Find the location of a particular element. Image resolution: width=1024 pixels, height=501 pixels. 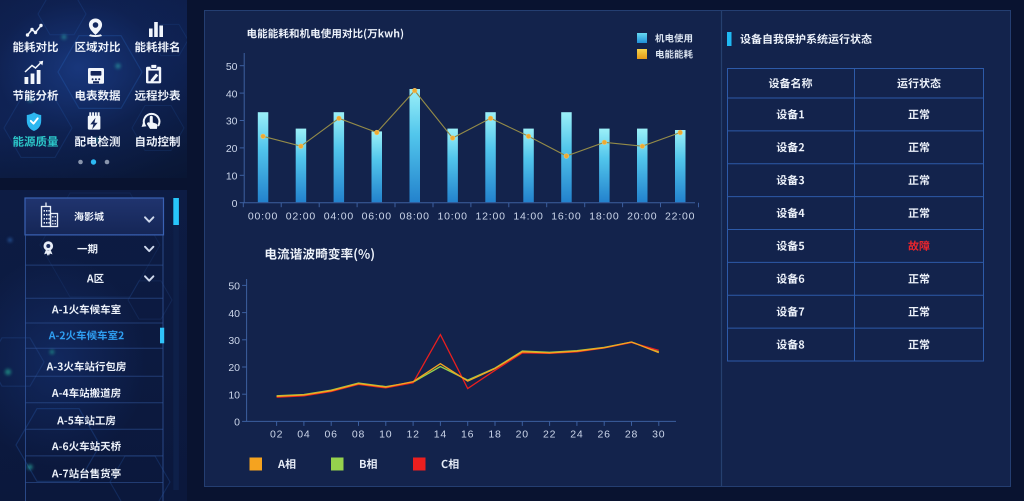

svg-text: 00:00 is located at coordinates (263, 217).